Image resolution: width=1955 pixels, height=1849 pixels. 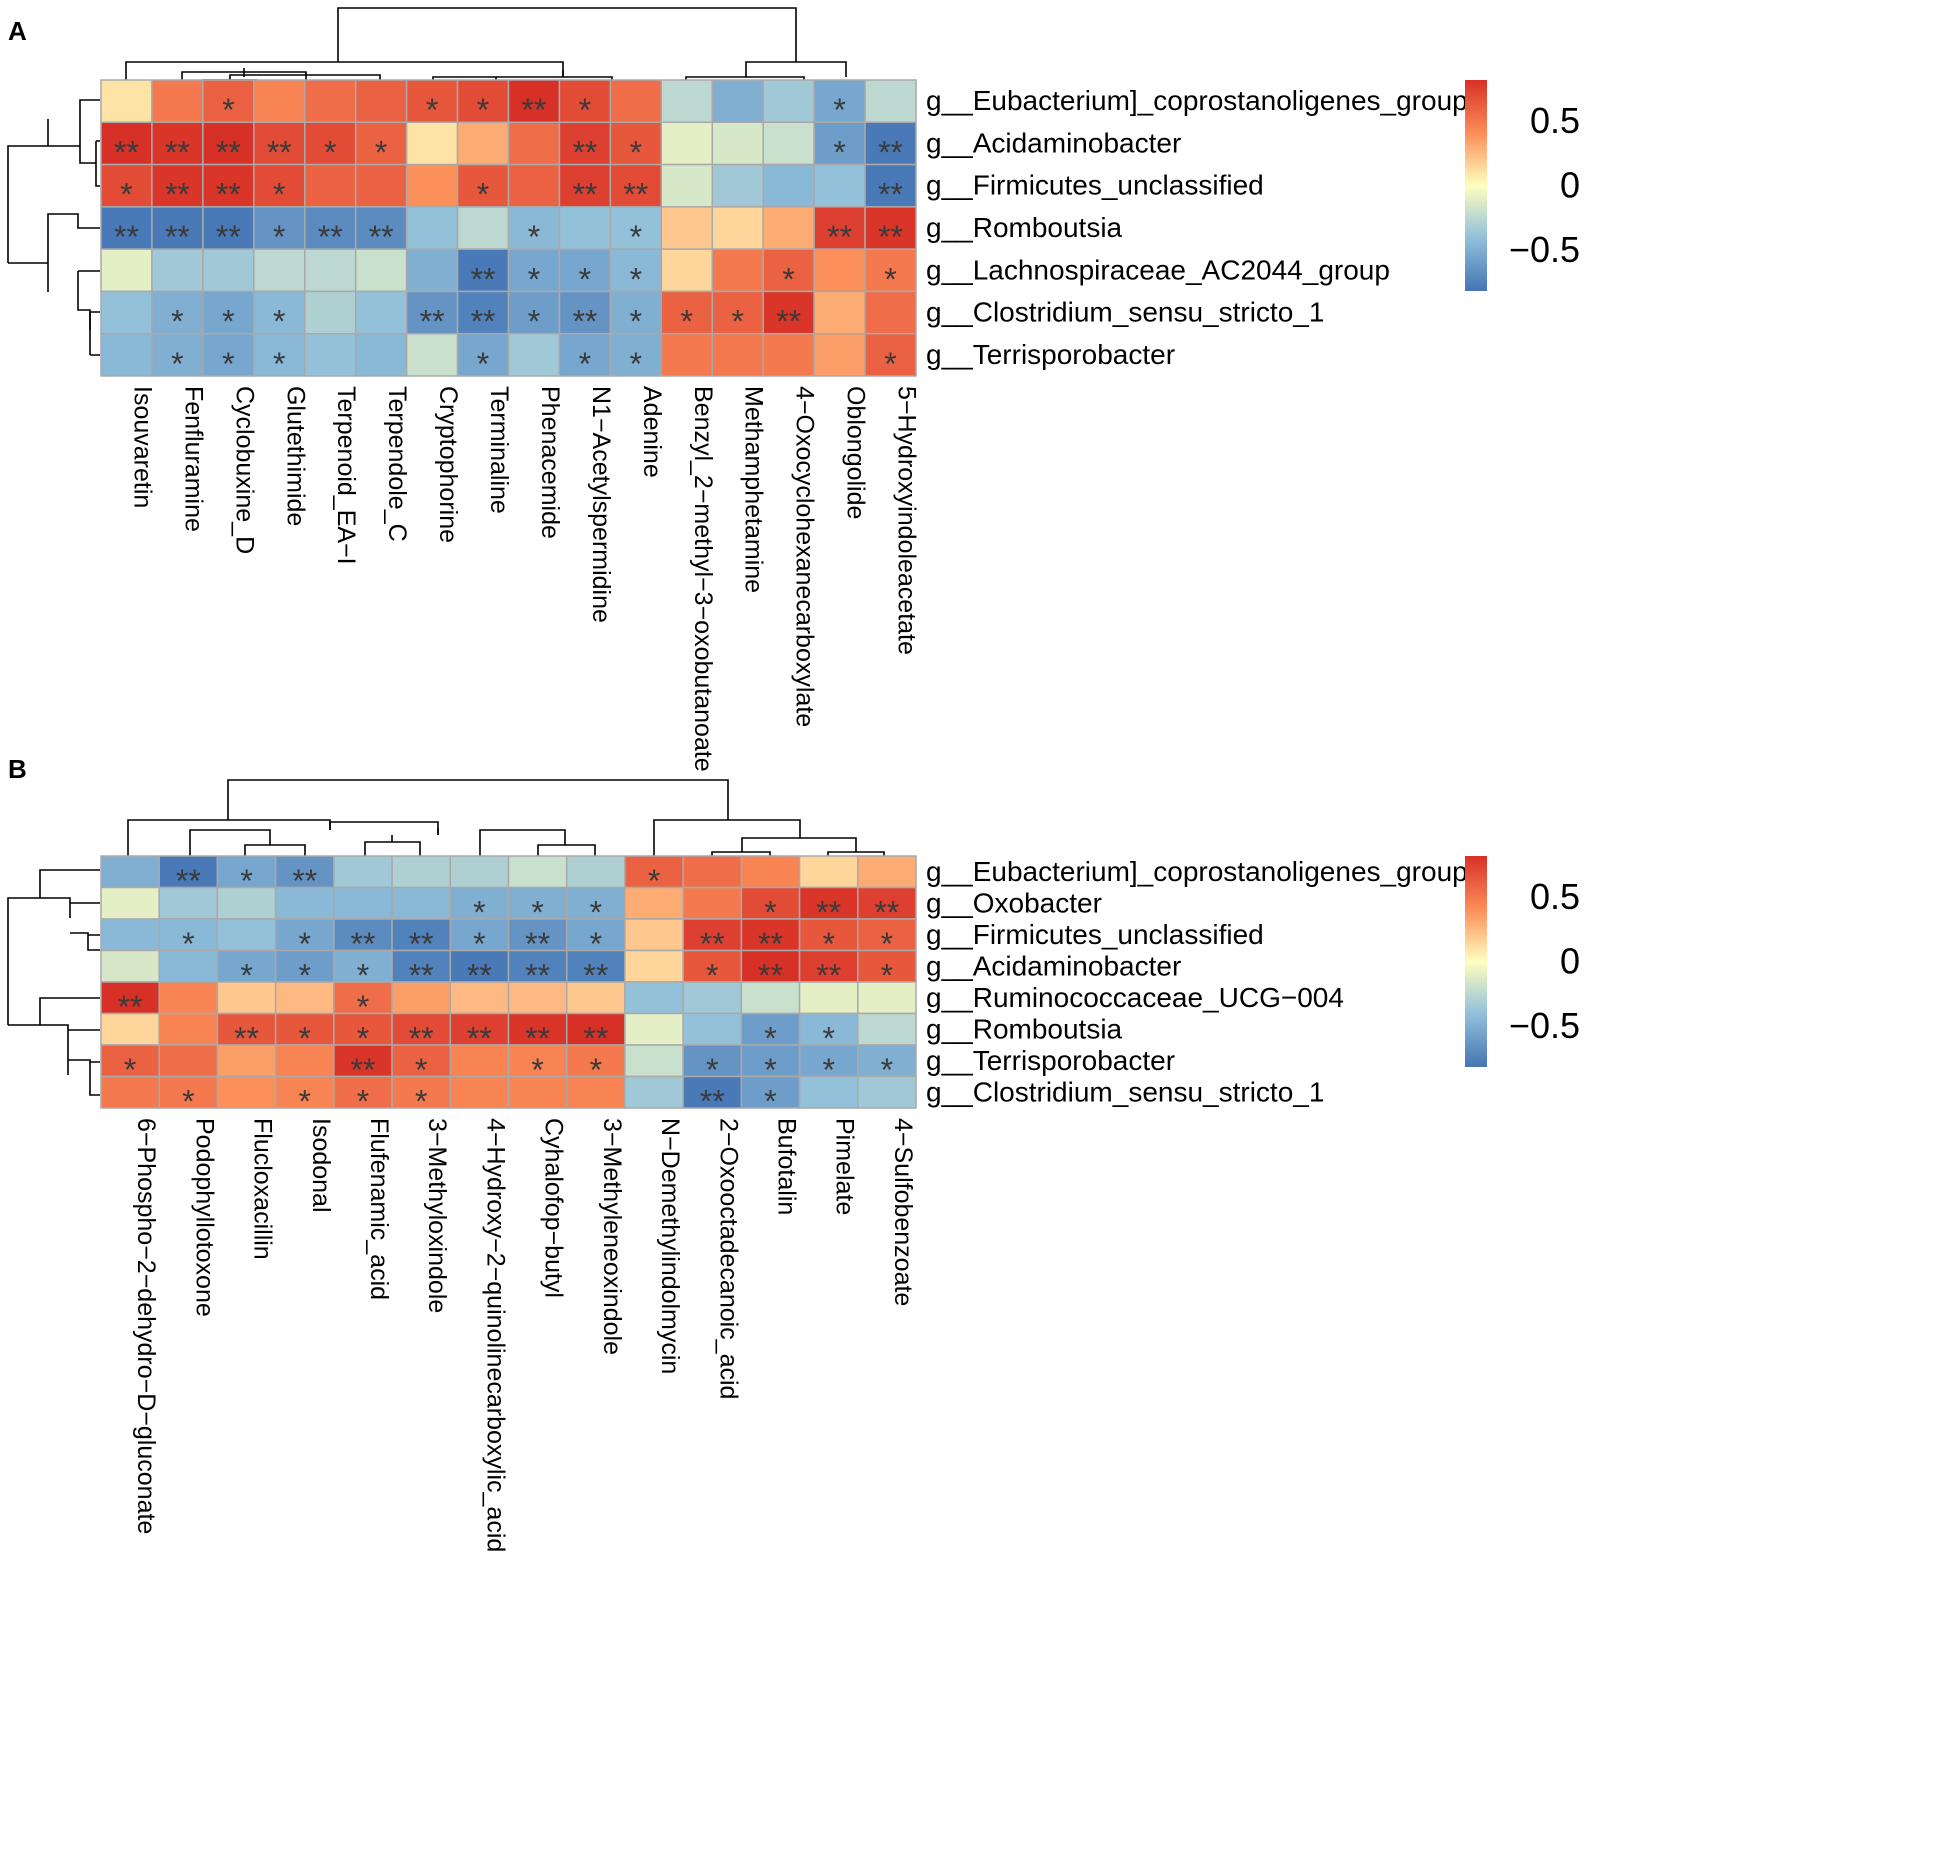 What do you see at coordinates (17, 31) in the screenshot?
I see `panel-label: A` at bounding box center [17, 31].